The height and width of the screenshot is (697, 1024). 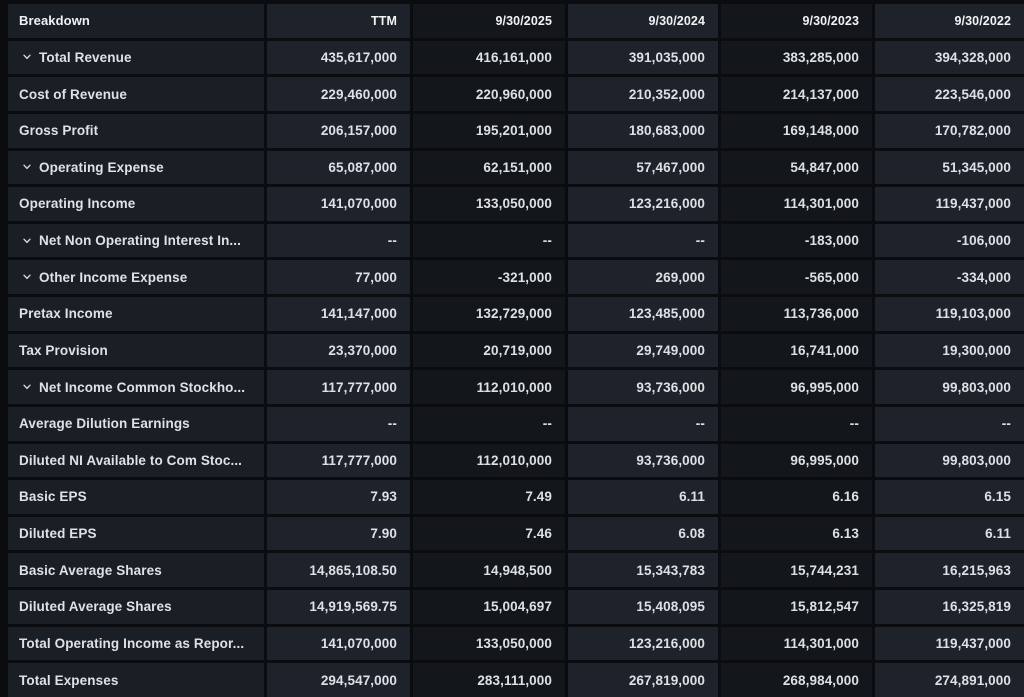 What do you see at coordinates (489, 680) in the screenshot?
I see `value-cell: 283,111,000` at bounding box center [489, 680].